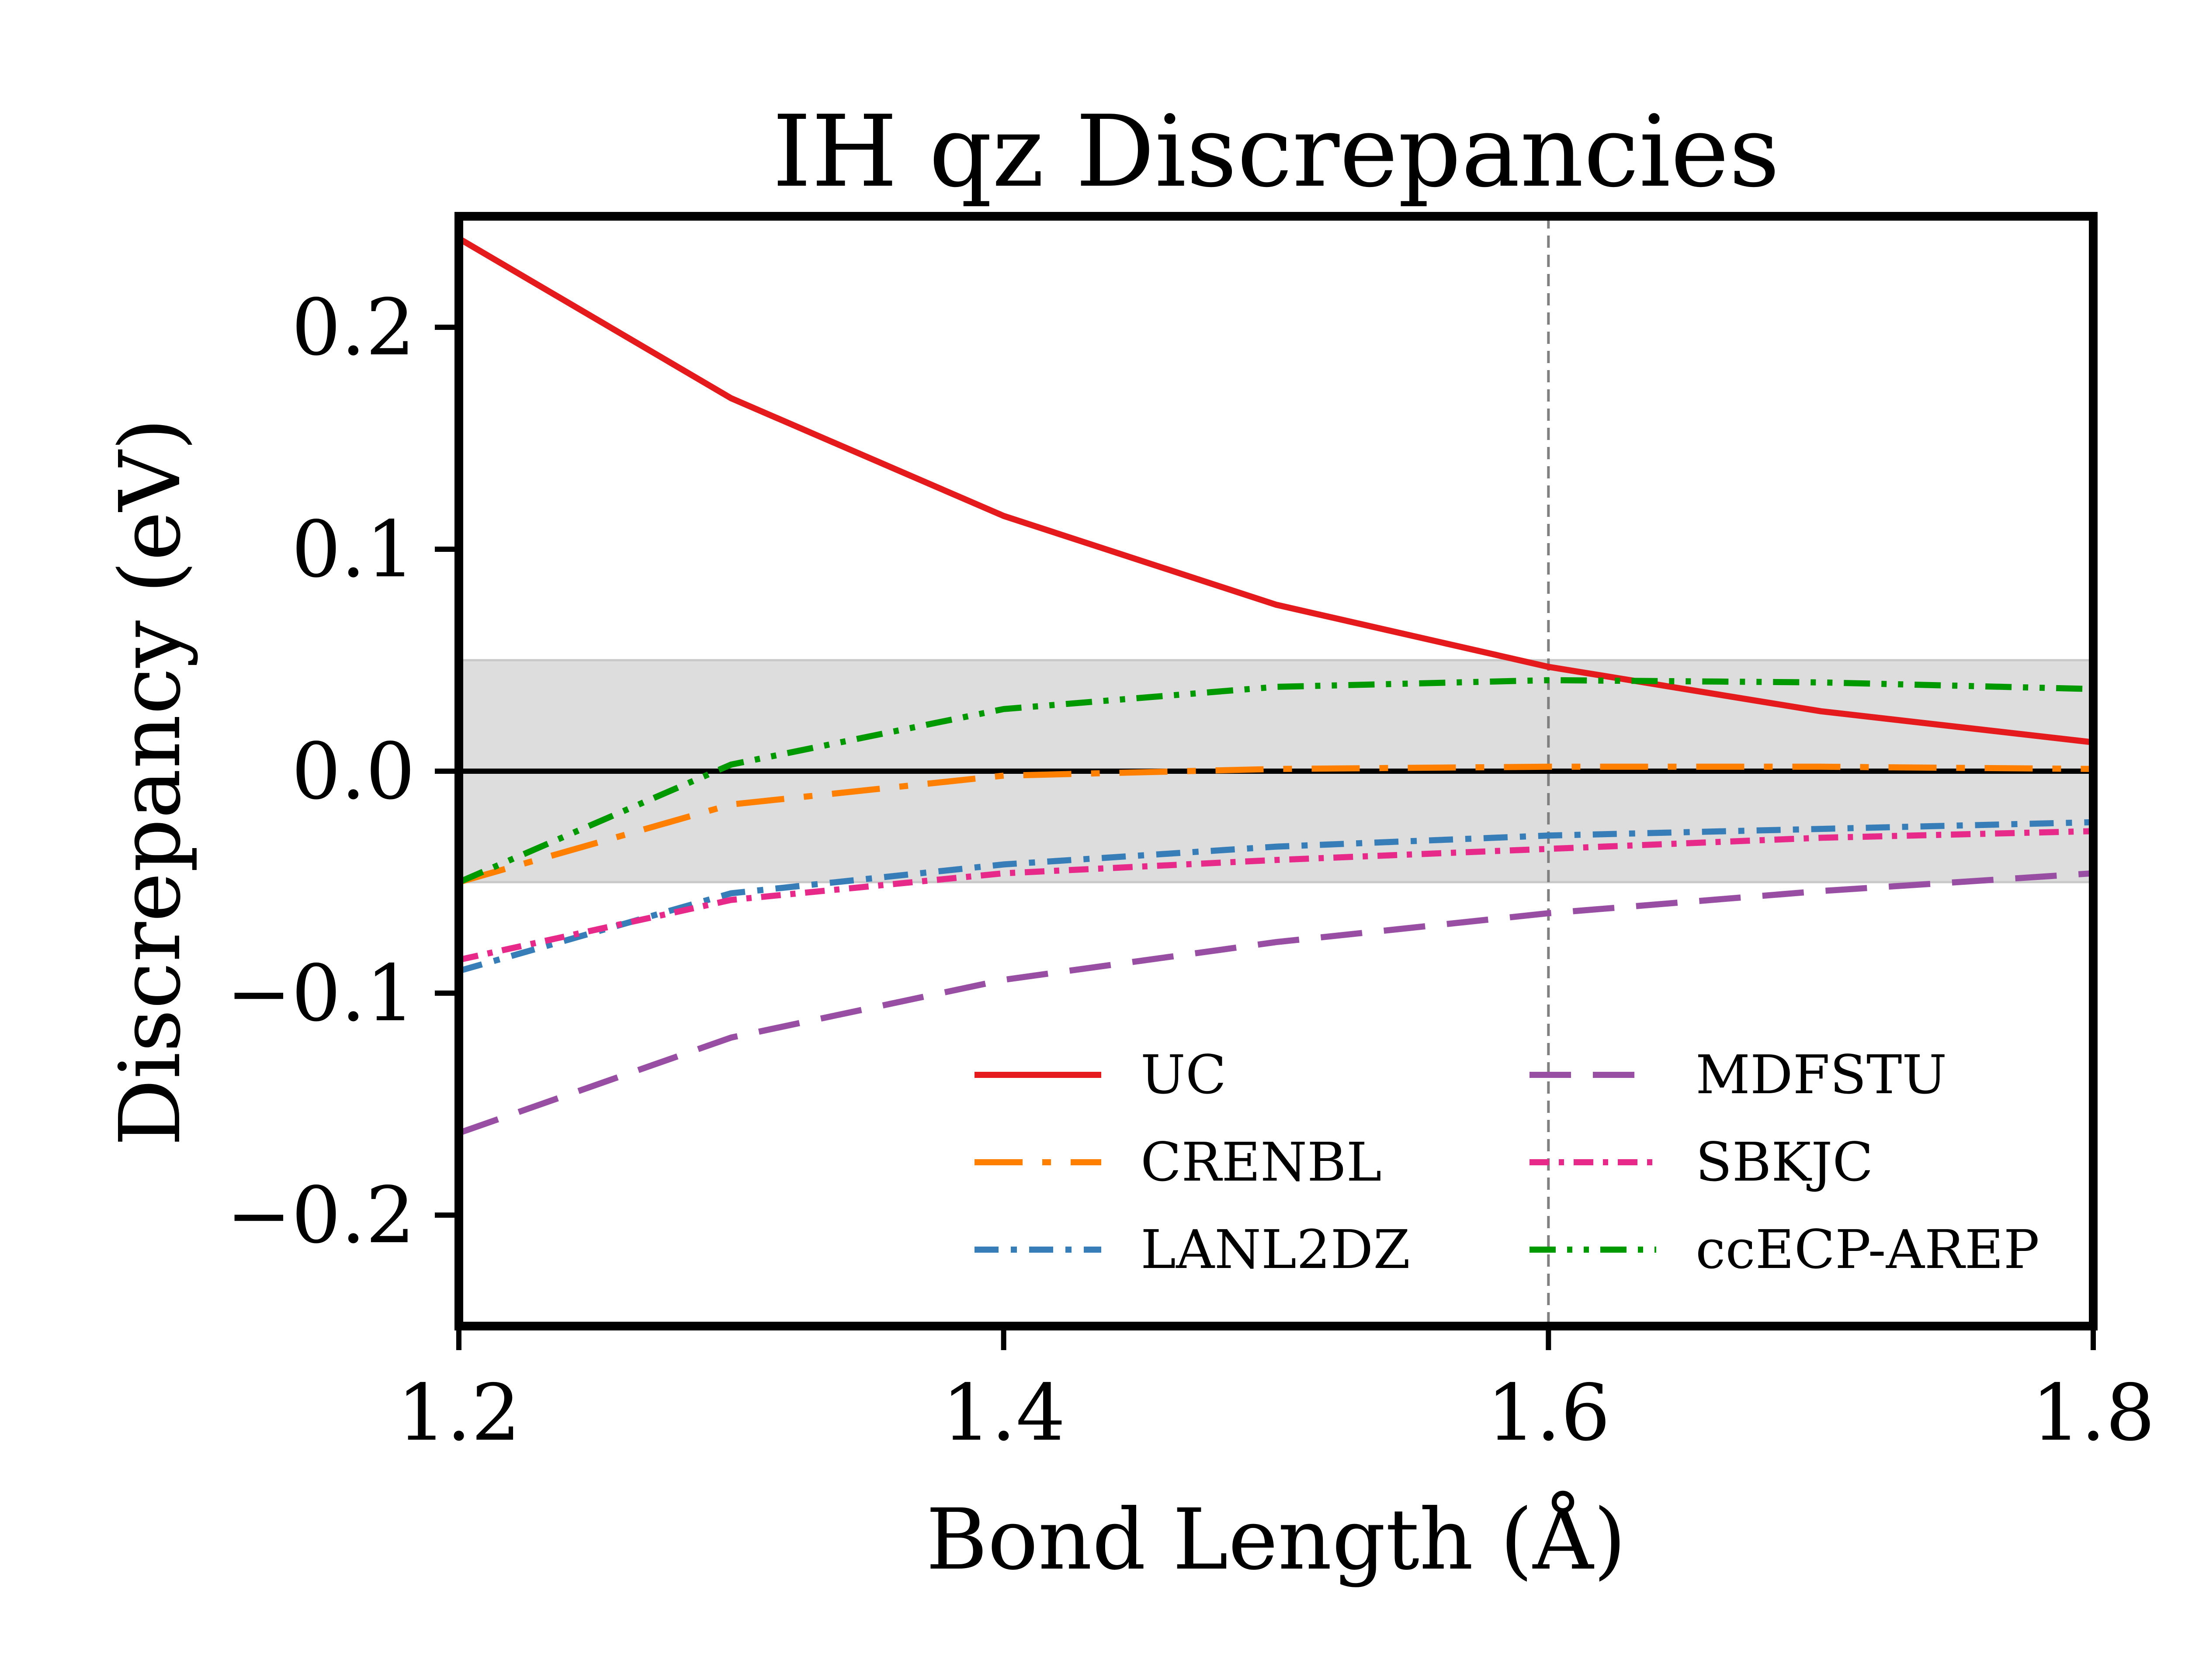 This screenshot has width=2185, height=1680. What do you see at coordinates (1276, 152) in the screenshot?
I see `chart-title: IH qz Discrepancies` at bounding box center [1276, 152].